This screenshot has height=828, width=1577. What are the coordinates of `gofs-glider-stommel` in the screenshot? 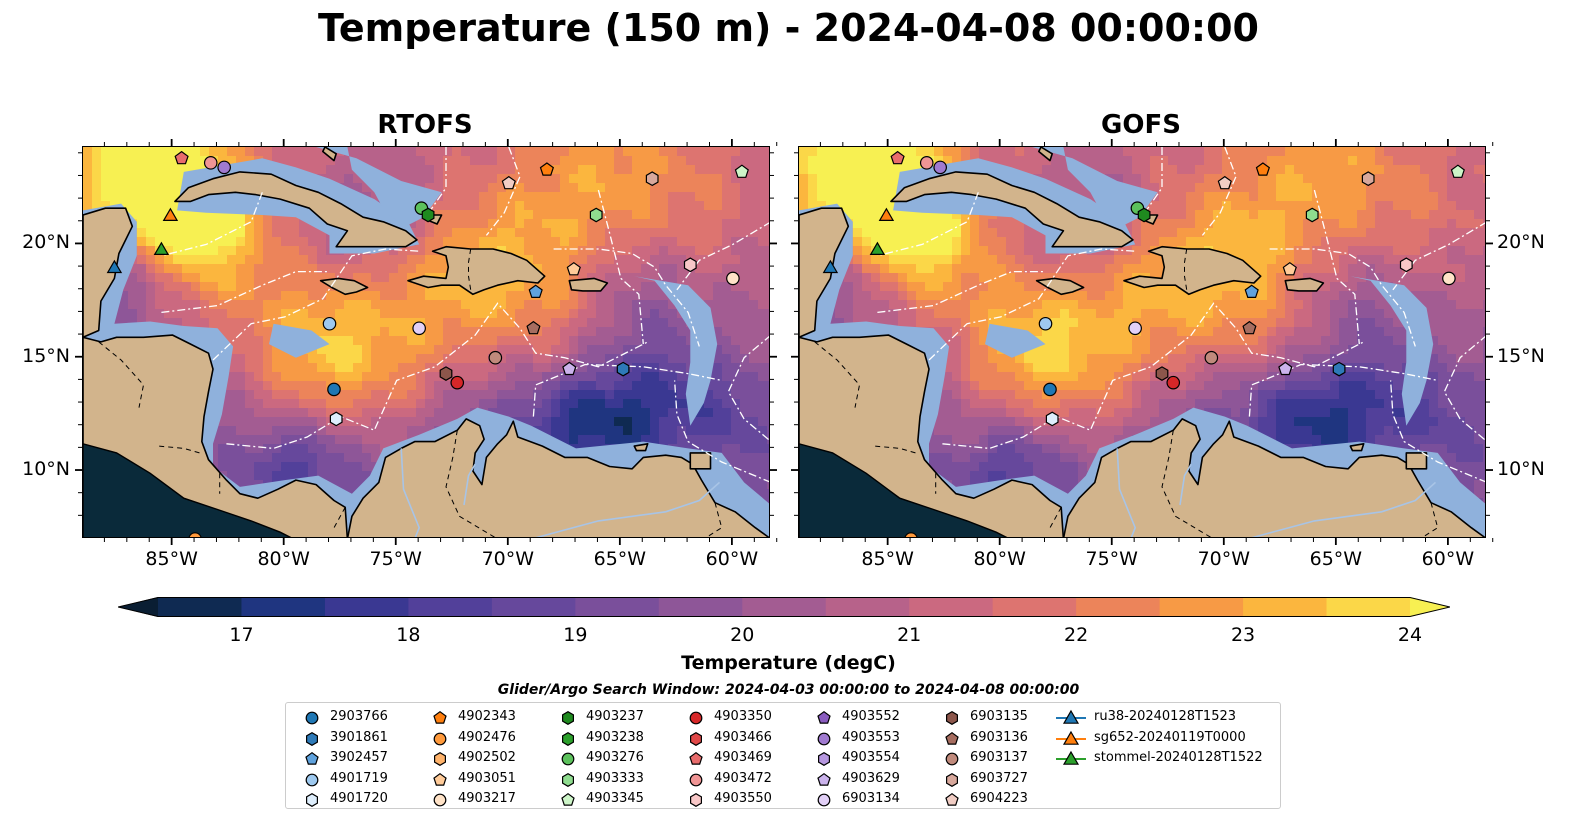 It's located at (877, 248).